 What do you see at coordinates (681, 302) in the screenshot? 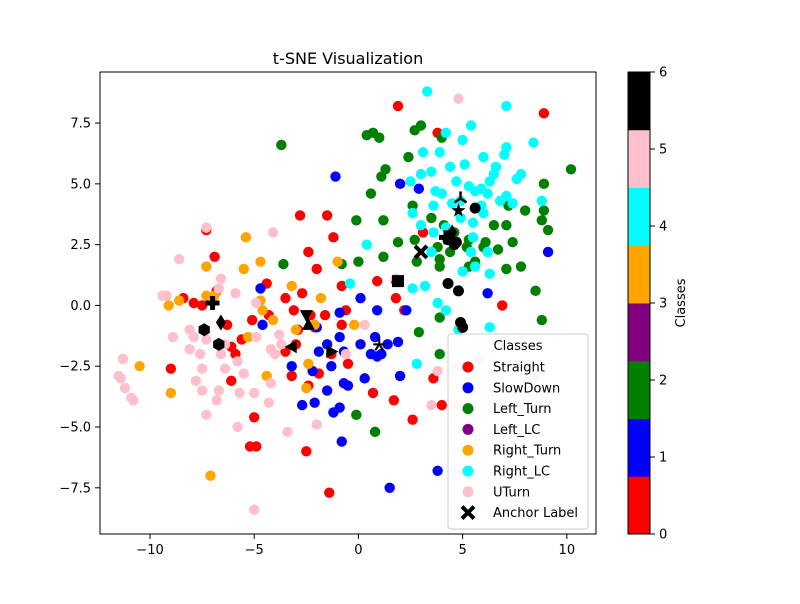
I see `colorbar-label: Classes` at bounding box center [681, 302].